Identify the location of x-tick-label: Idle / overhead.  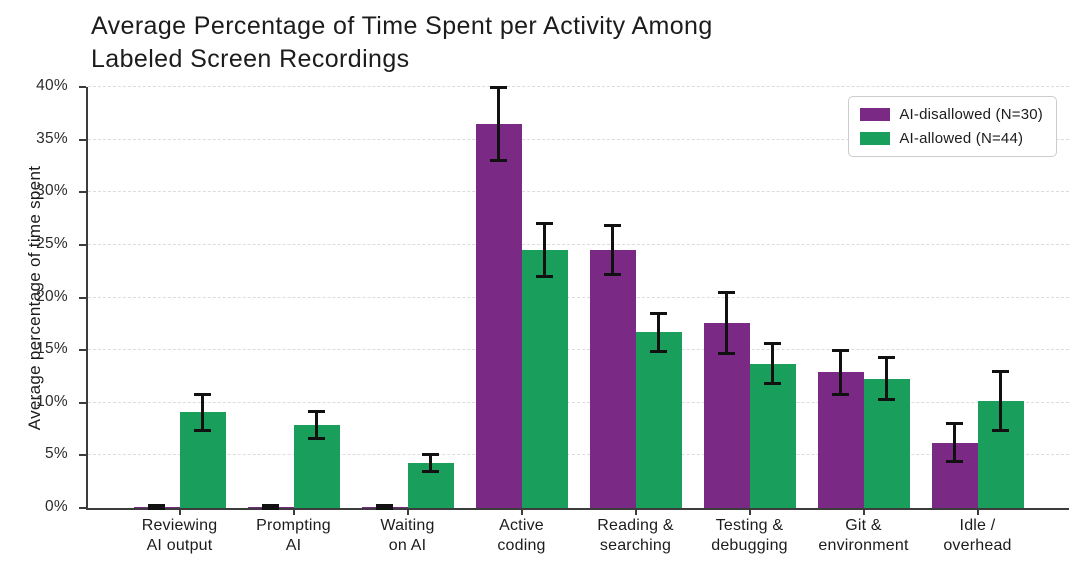
(977, 535).